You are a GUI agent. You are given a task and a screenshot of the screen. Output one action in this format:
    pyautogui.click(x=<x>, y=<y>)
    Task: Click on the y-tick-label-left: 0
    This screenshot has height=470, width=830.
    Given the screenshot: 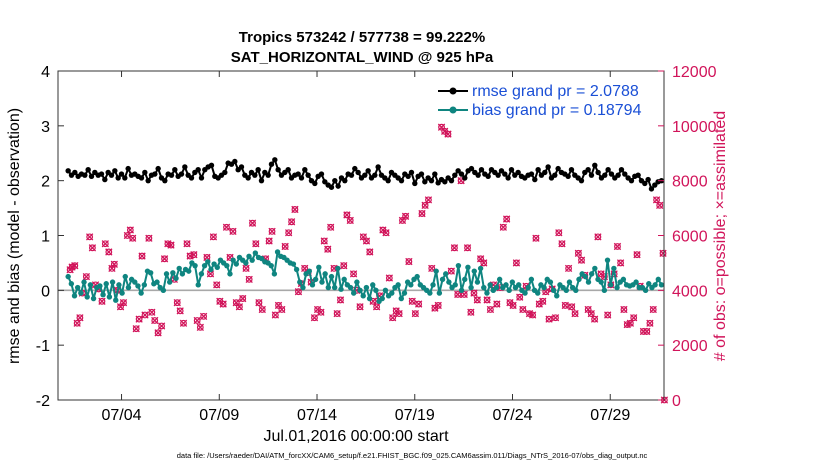 What is the action you would take?
    pyautogui.click(x=45, y=291)
    